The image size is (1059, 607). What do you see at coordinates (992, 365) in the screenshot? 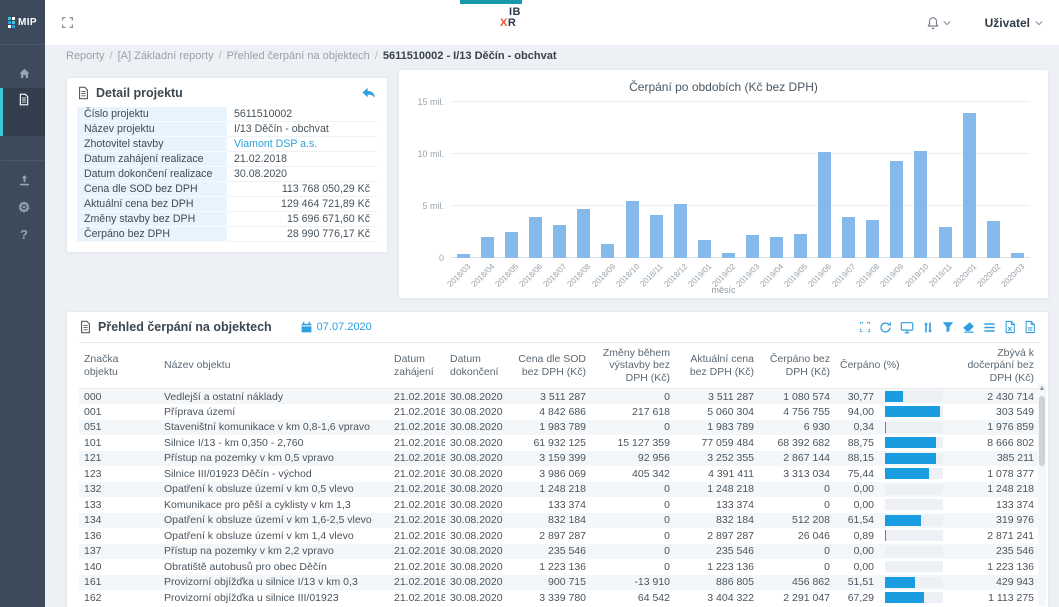
I see `column-header-zbyva: Zbývá k dočerpání bez DPH (Kč)` at bounding box center [992, 365].